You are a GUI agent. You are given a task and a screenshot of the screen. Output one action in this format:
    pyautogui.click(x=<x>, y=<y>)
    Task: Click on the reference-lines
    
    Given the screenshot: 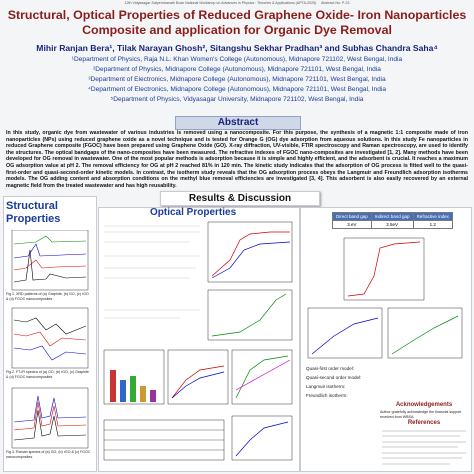 What is the action you would take?
    pyautogui.click(x=424, y=447)
    